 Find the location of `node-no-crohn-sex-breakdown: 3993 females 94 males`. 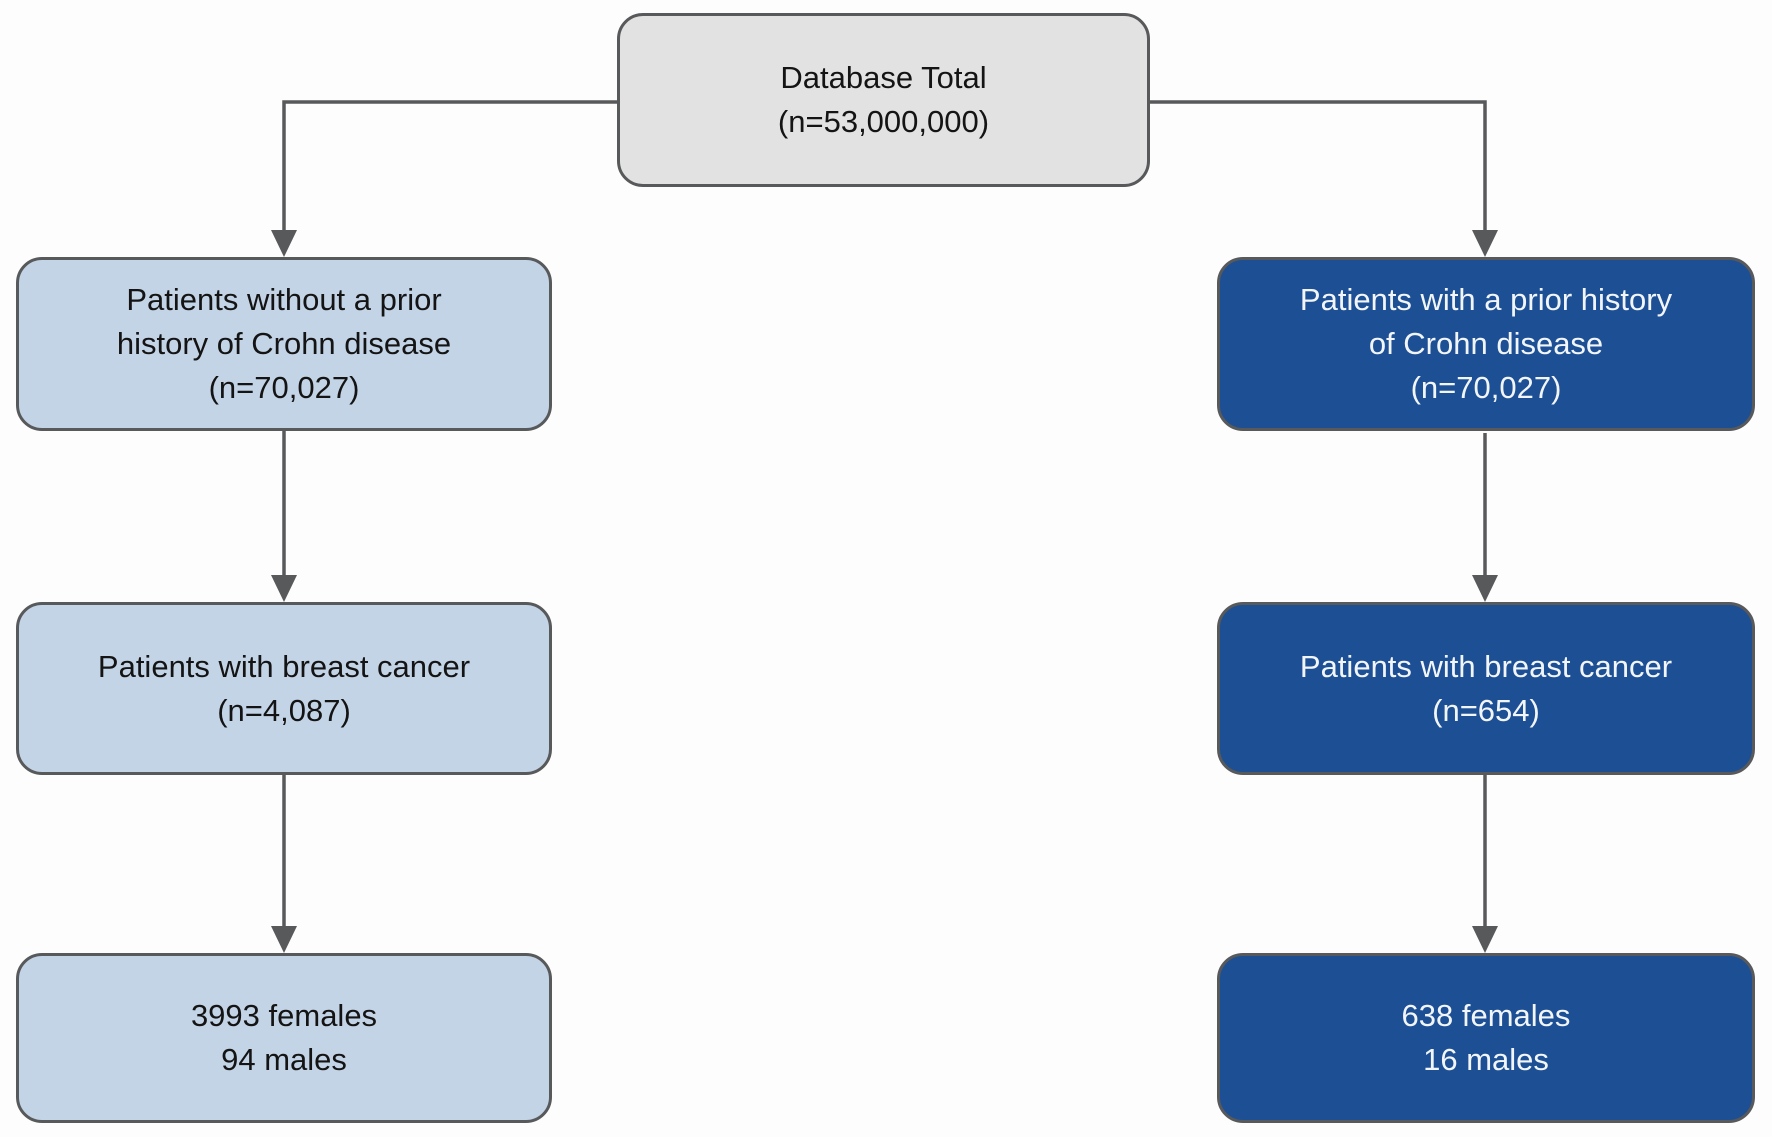

node-no-crohn-sex-breakdown: 3993 females 94 males is located at coordinates (284, 1038).